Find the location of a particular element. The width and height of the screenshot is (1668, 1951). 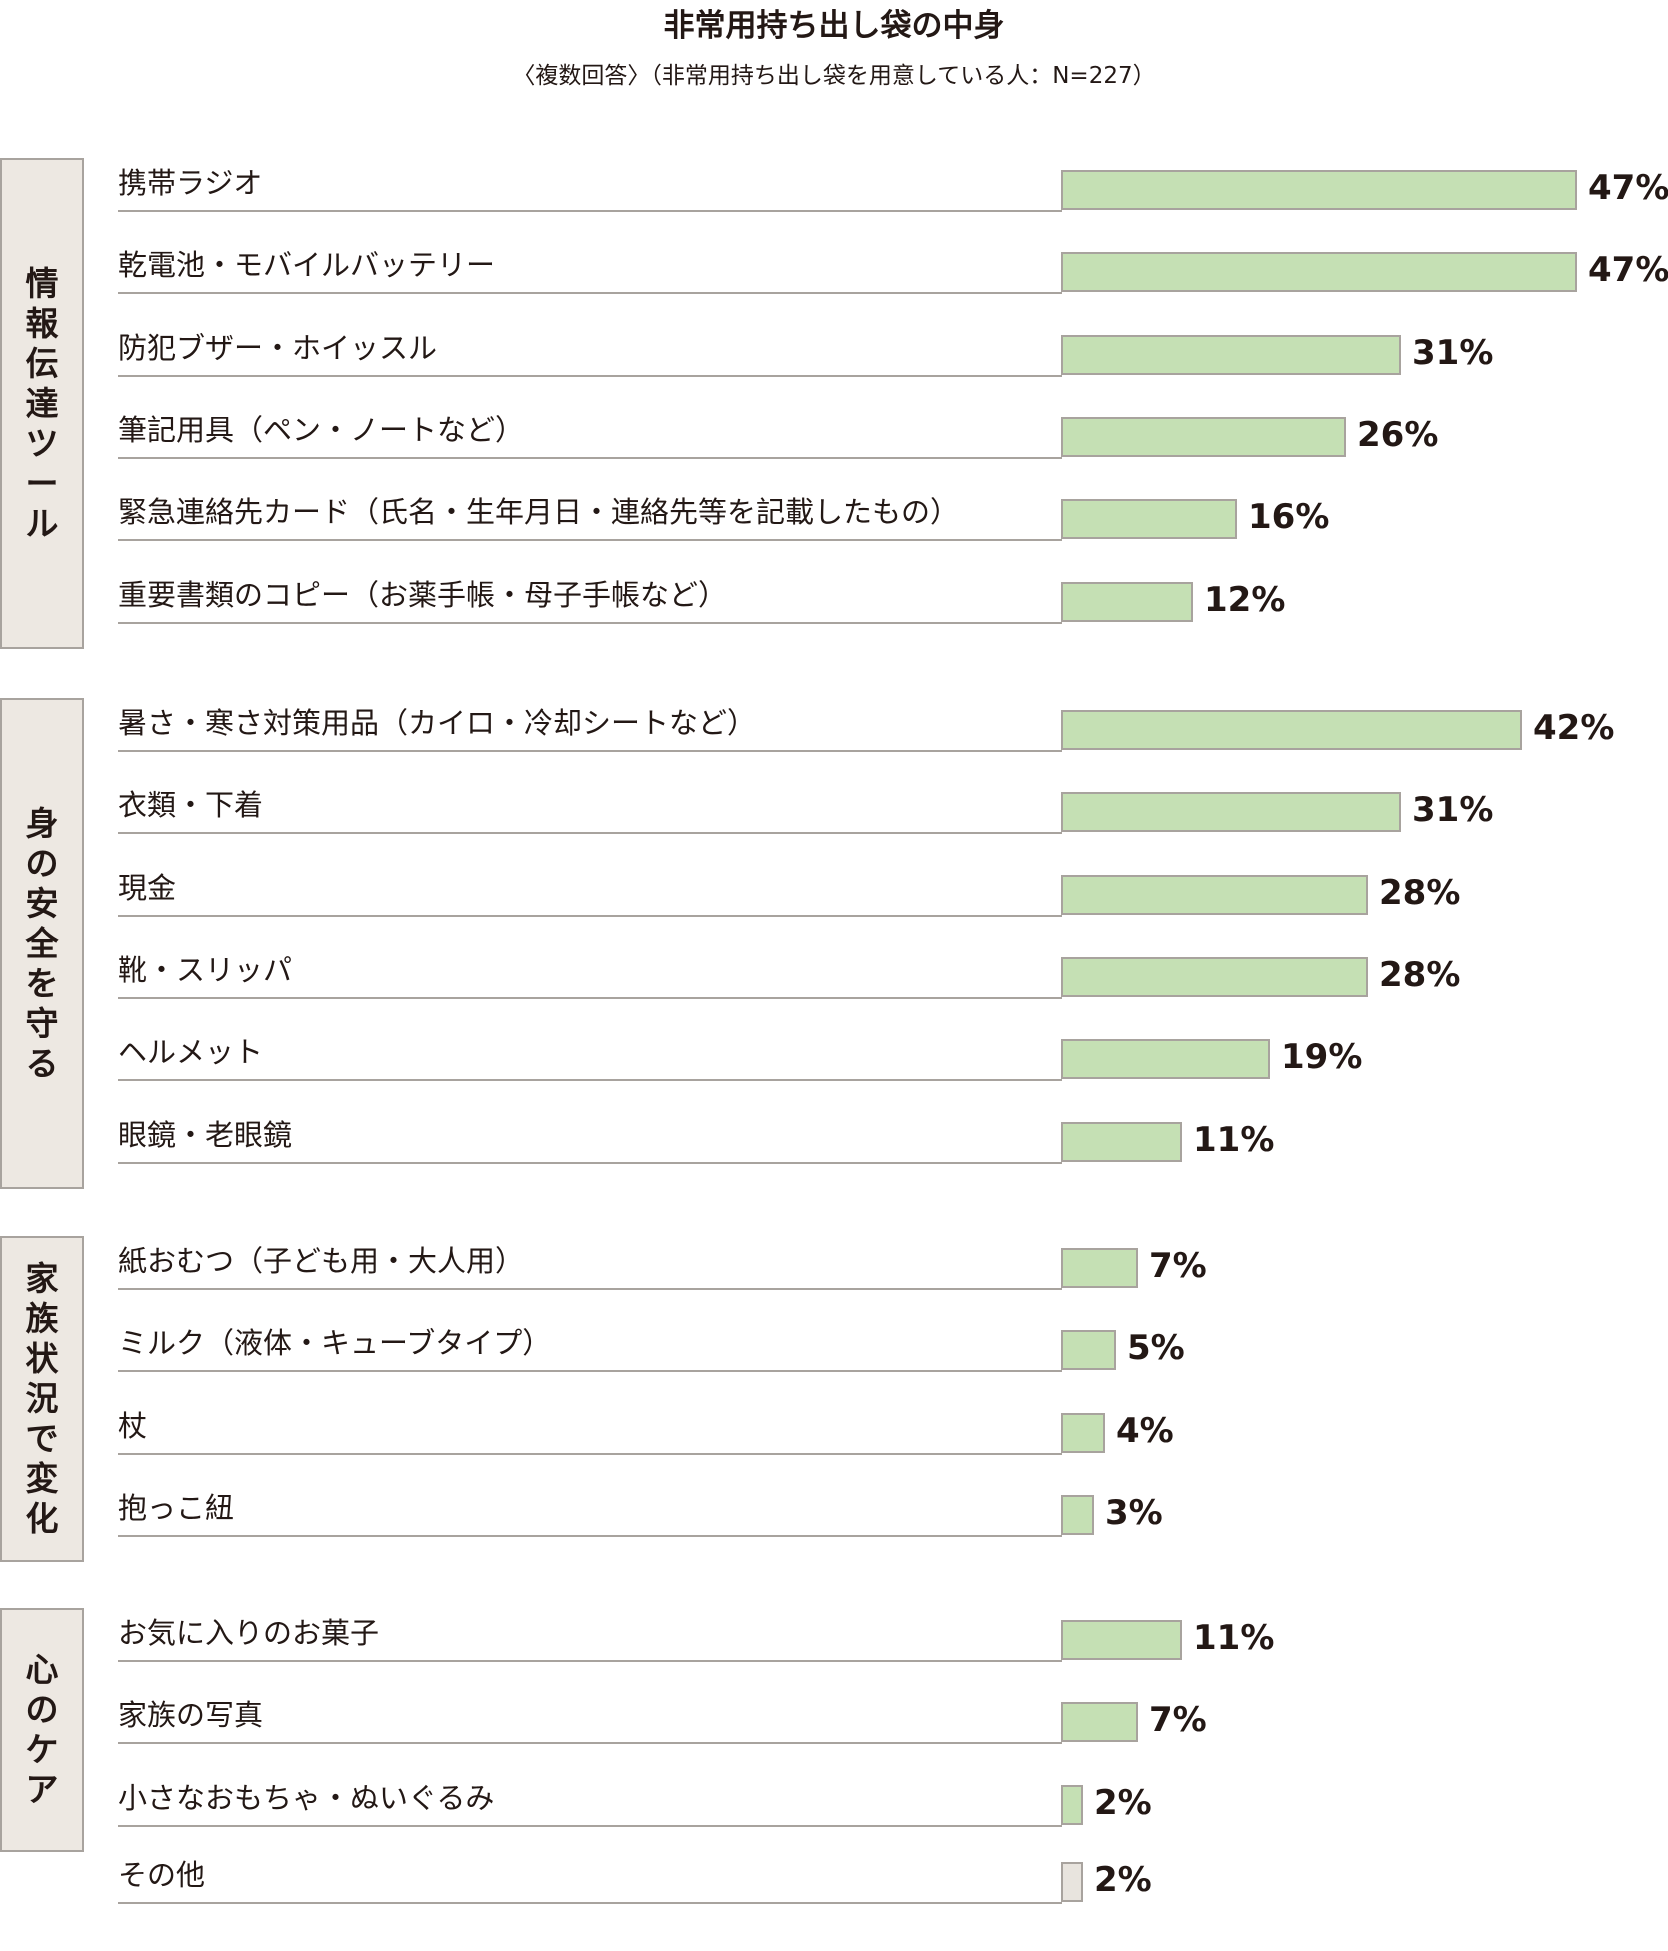

row-label: 杖 is located at coordinates (133, 1426).